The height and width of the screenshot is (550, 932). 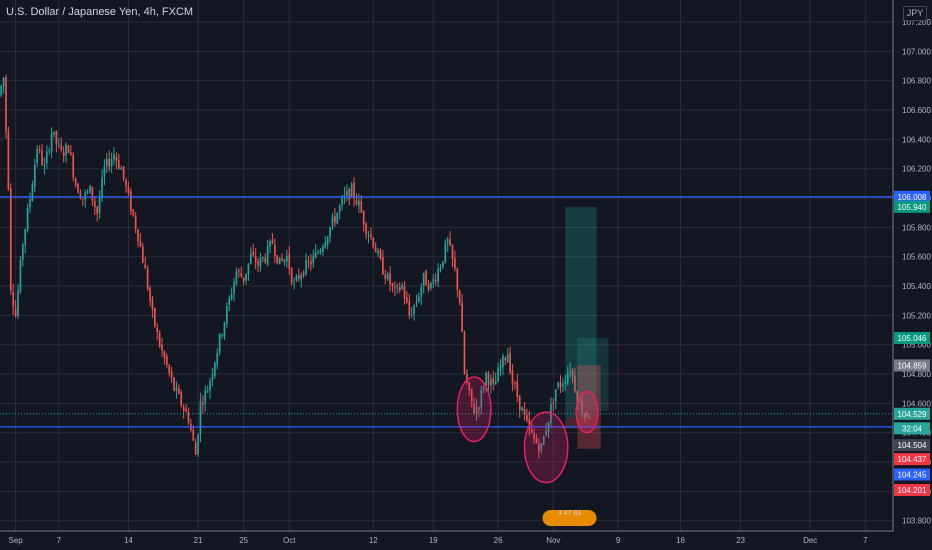 What do you see at coordinates (912, 428) in the screenshot?
I see `label-text: 32:04` at bounding box center [912, 428].